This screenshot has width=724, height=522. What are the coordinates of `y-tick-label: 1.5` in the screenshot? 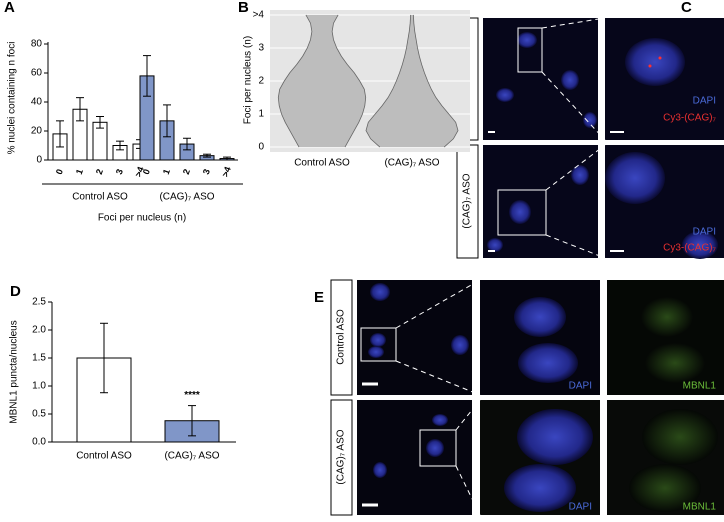 It's located at (39, 358).